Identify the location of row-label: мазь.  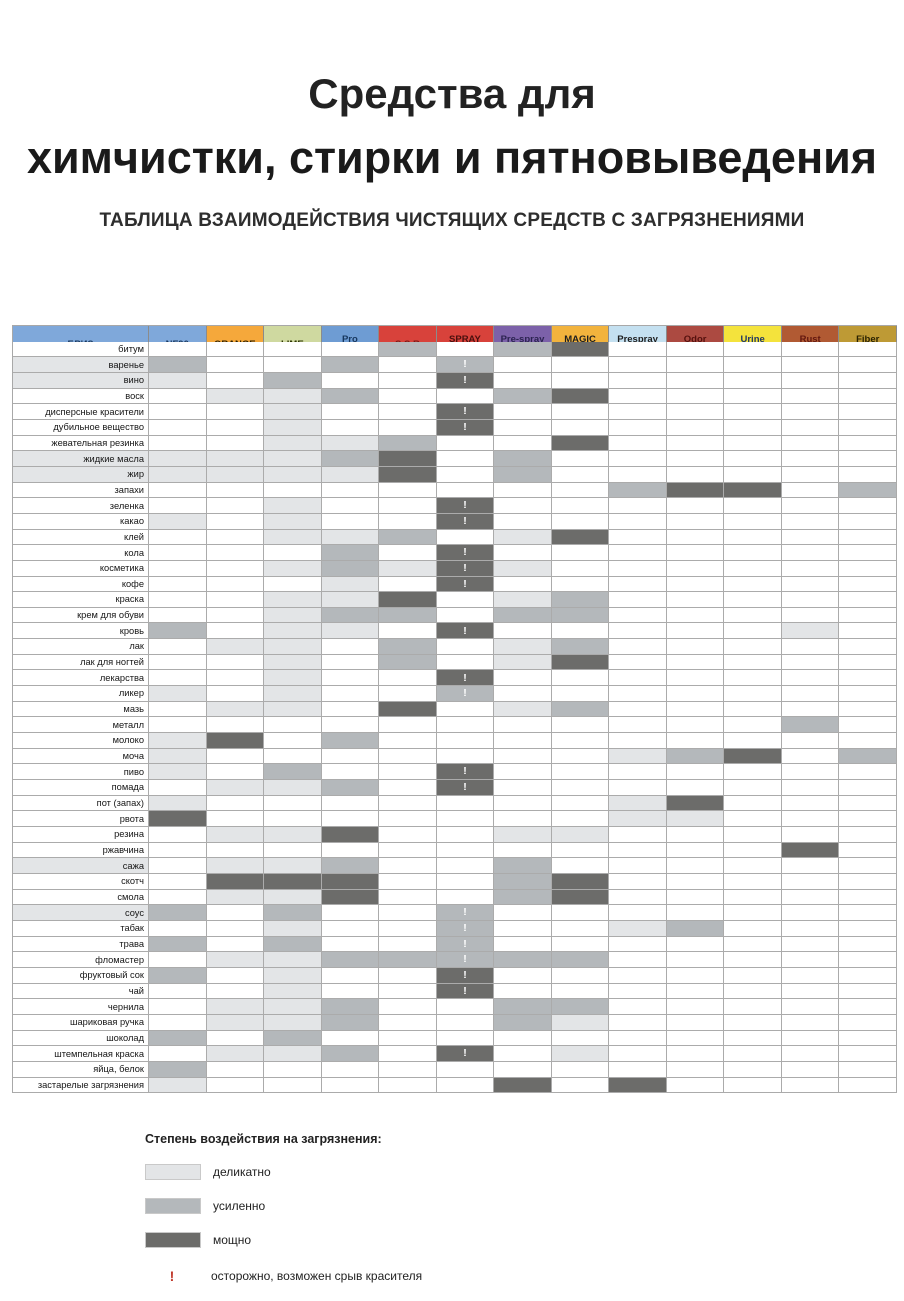
(81, 709).